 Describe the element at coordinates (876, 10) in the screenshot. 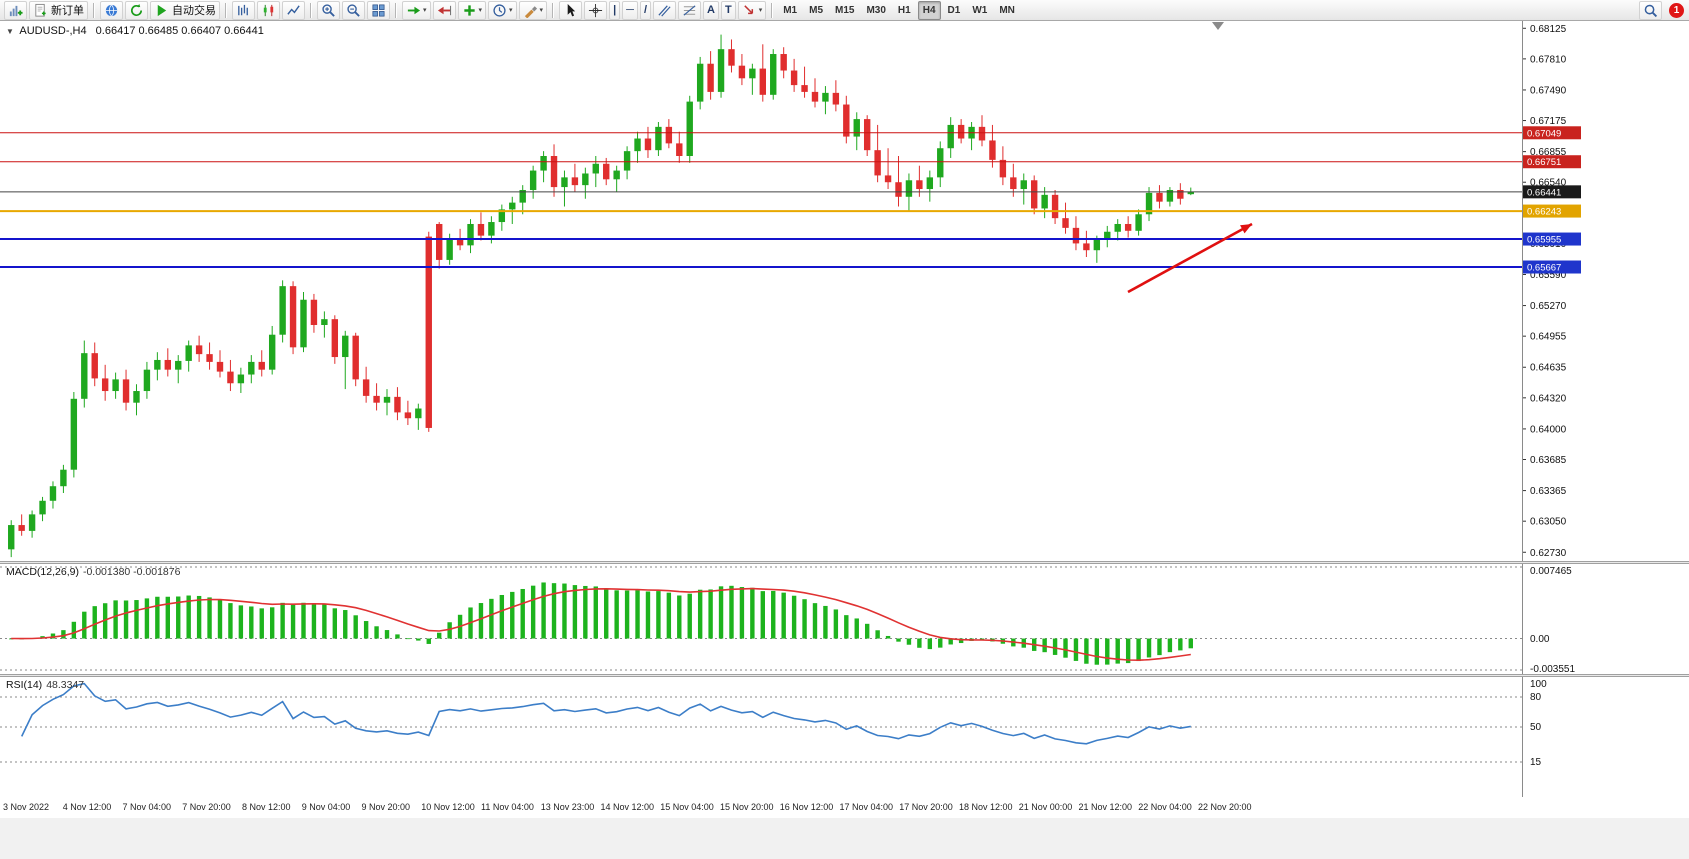

I see `timeframe-m30: M30` at that location.